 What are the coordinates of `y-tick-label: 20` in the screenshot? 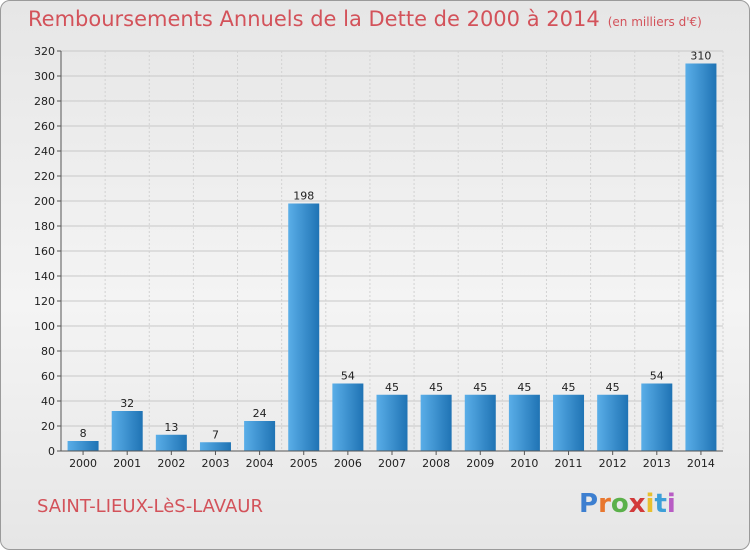 It's located at (48, 426).